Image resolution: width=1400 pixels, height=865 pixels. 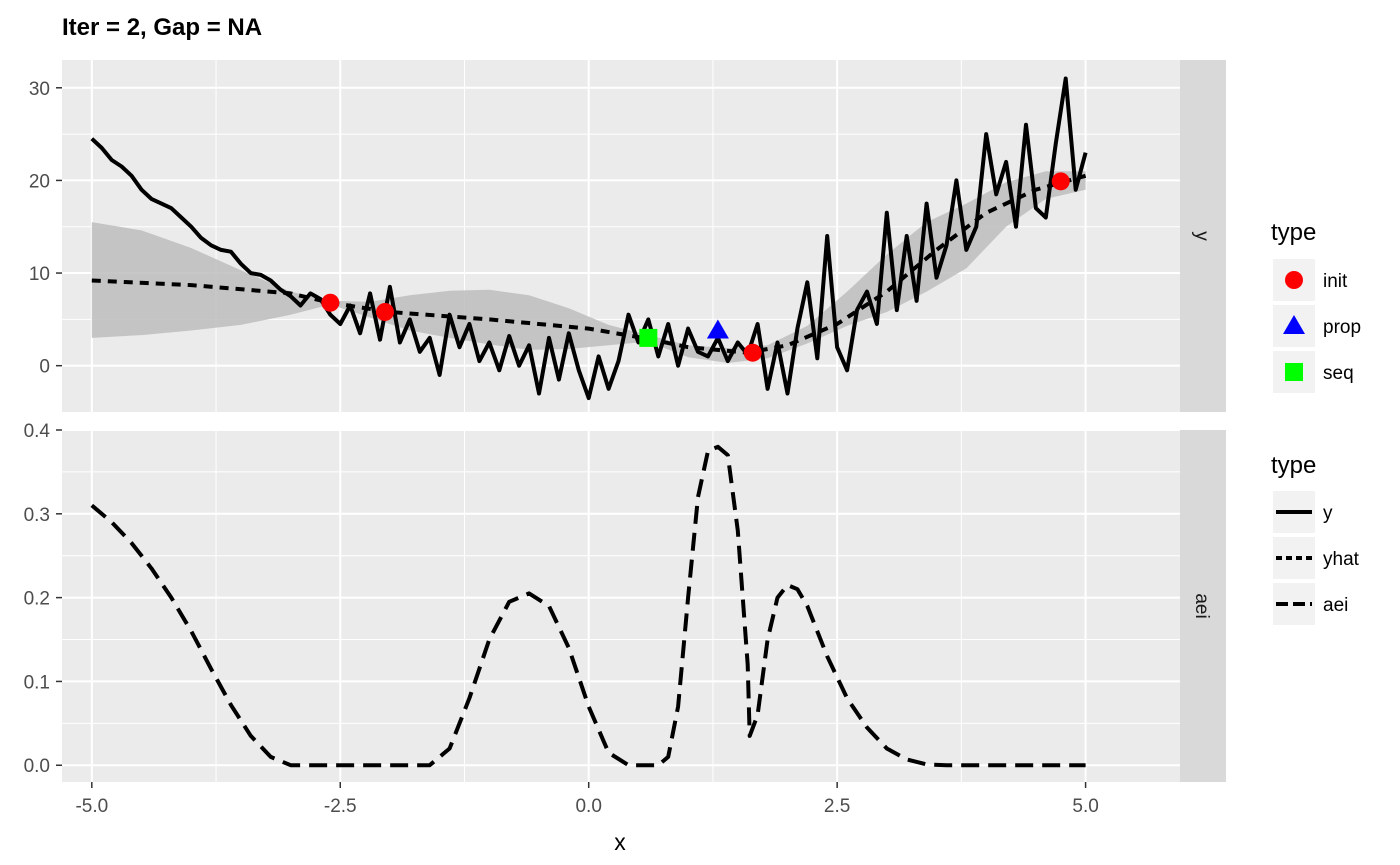 I want to click on legend-label-yhat: yhat, so click(x=1341, y=559).